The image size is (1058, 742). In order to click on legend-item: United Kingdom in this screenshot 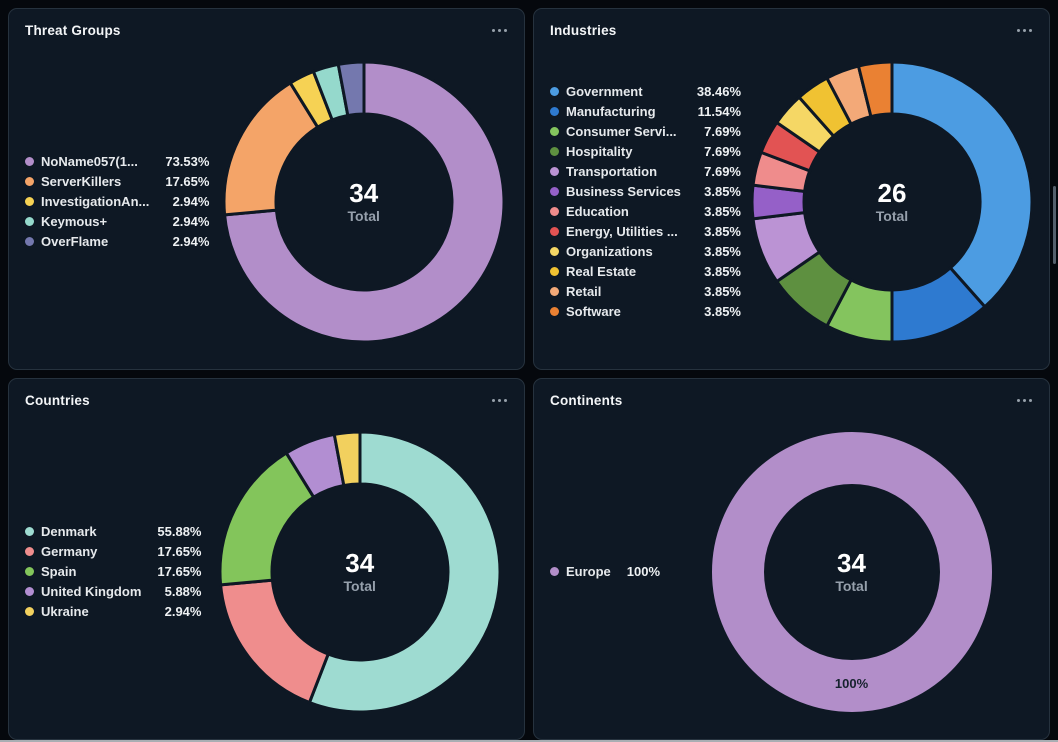, I will do `click(83, 592)`.